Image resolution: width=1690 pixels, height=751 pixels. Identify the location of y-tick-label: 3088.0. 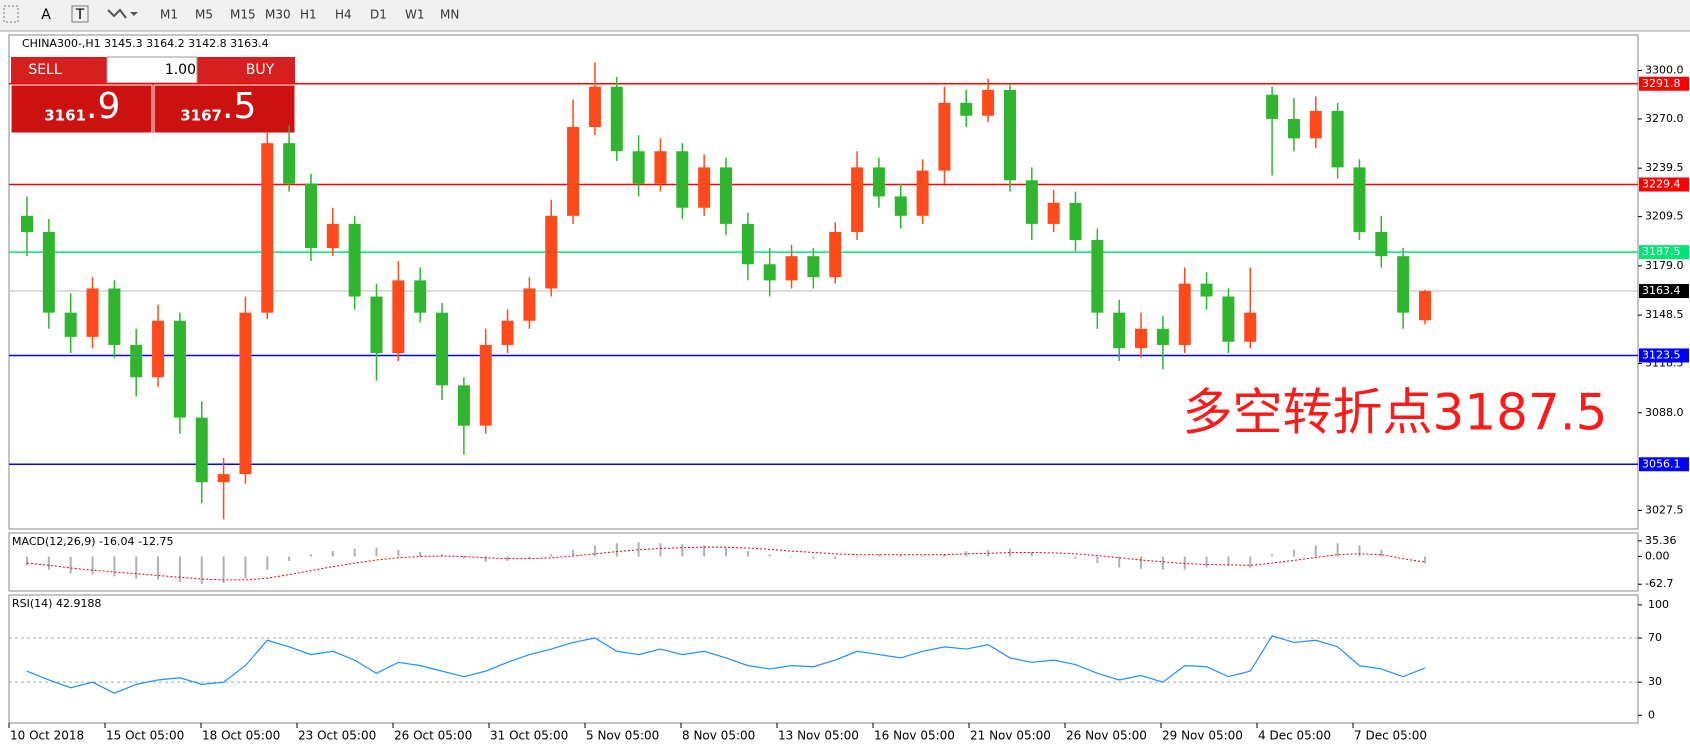
(1664, 412).